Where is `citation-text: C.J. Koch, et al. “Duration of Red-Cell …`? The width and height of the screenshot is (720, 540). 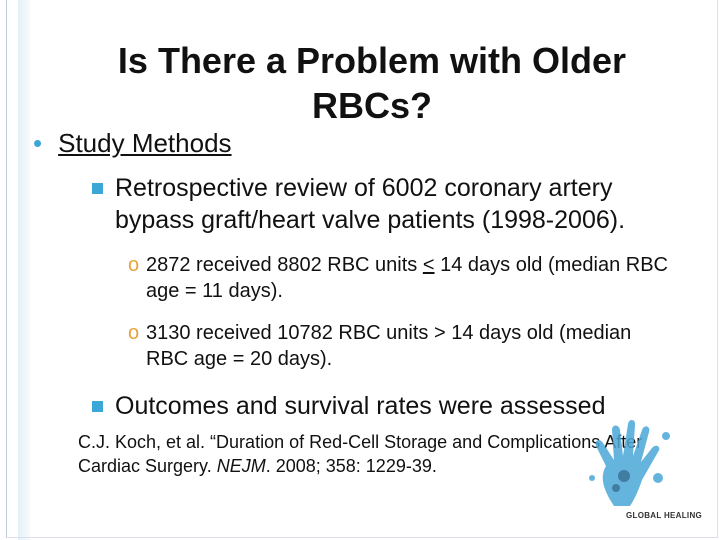
citation-text: C.J. Koch, et al. “Duration of Red-Cell … is located at coordinates (360, 454).